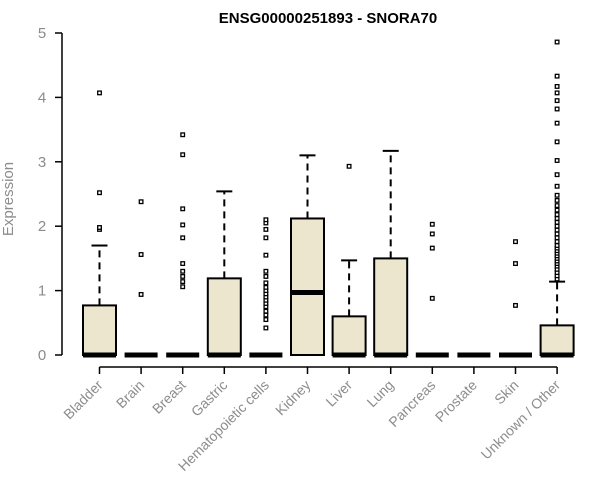 This screenshot has width=600, height=500. I want to click on y-tick-label: 4, so click(42, 97).